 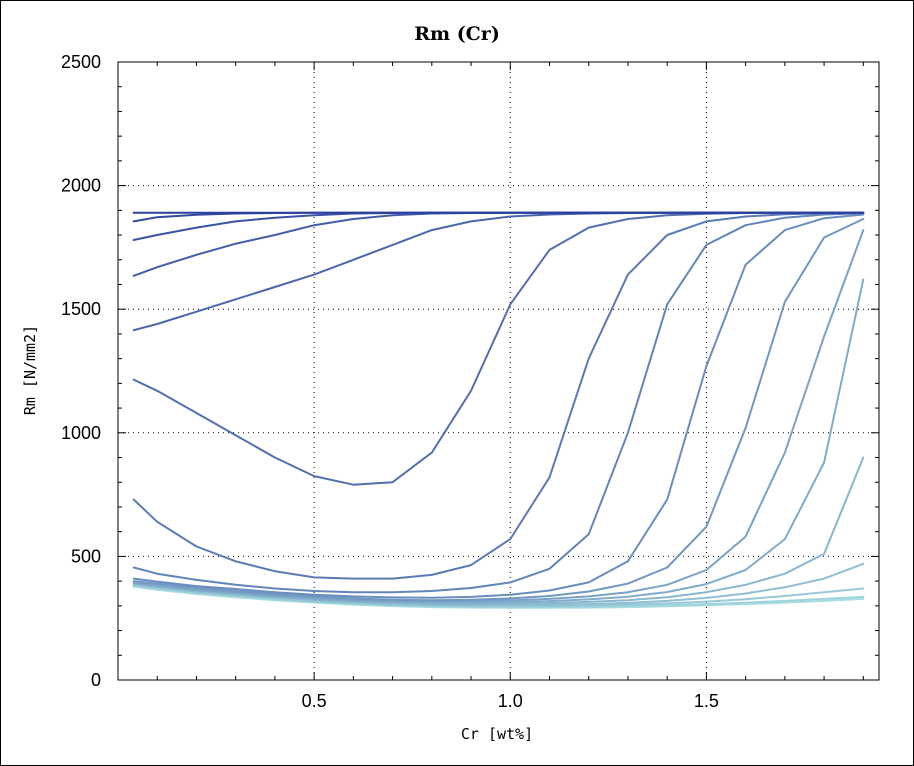 What do you see at coordinates (314, 701) in the screenshot?
I see `x-tick-label: 0.5` at bounding box center [314, 701].